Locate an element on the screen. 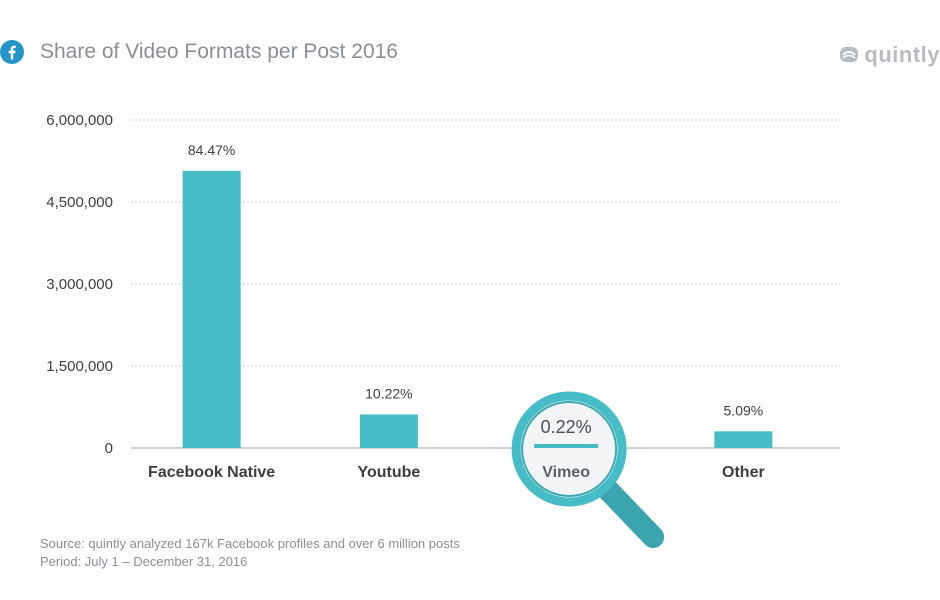  y-tick-label: 3,000,000 is located at coordinates (79, 284).